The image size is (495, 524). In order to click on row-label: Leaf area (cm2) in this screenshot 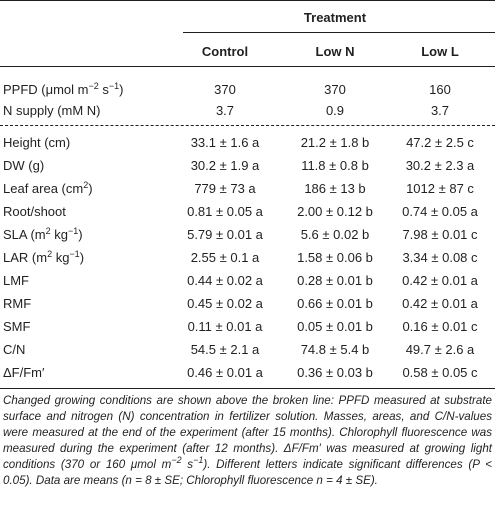, I will do `click(48, 189)`.